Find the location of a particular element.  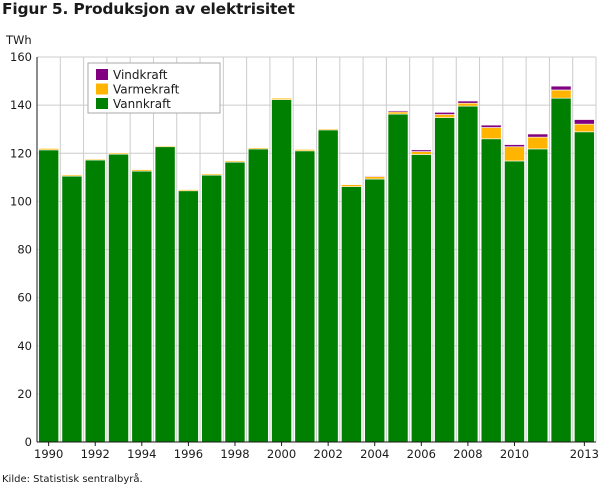

bar-segment-vannkraft-1993 is located at coordinates (118, 298).